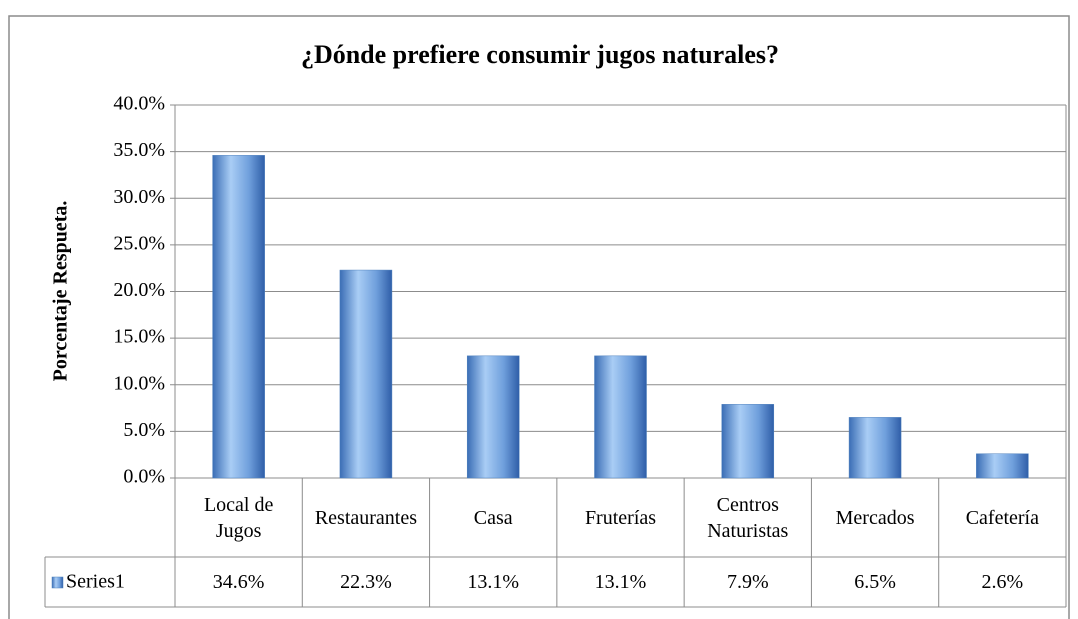 The width and height of the screenshot is (1078, 619). Describe the element at coordinates (238, 517) in the screenshot. I see `category-label: Local de Jugos` at that location.